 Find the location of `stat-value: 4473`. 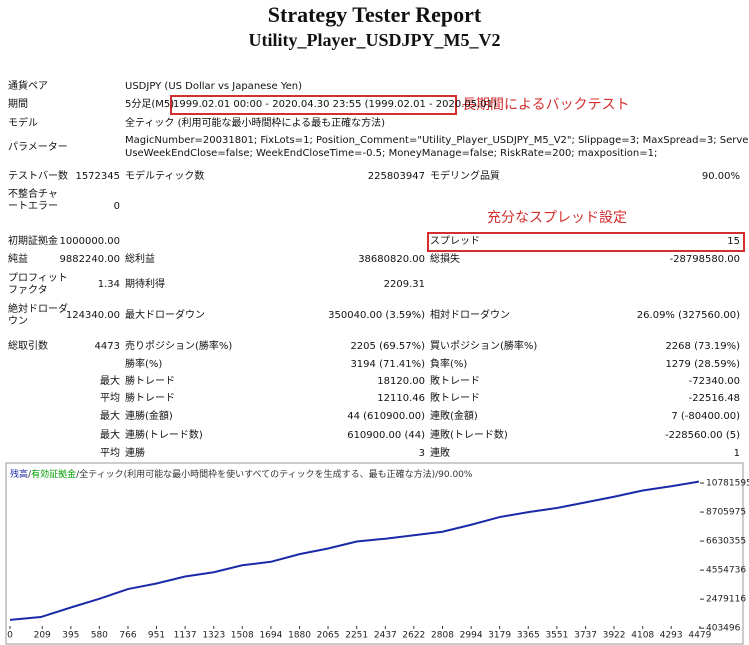

stat-value: 4473 is located at coordinates (107, 346).